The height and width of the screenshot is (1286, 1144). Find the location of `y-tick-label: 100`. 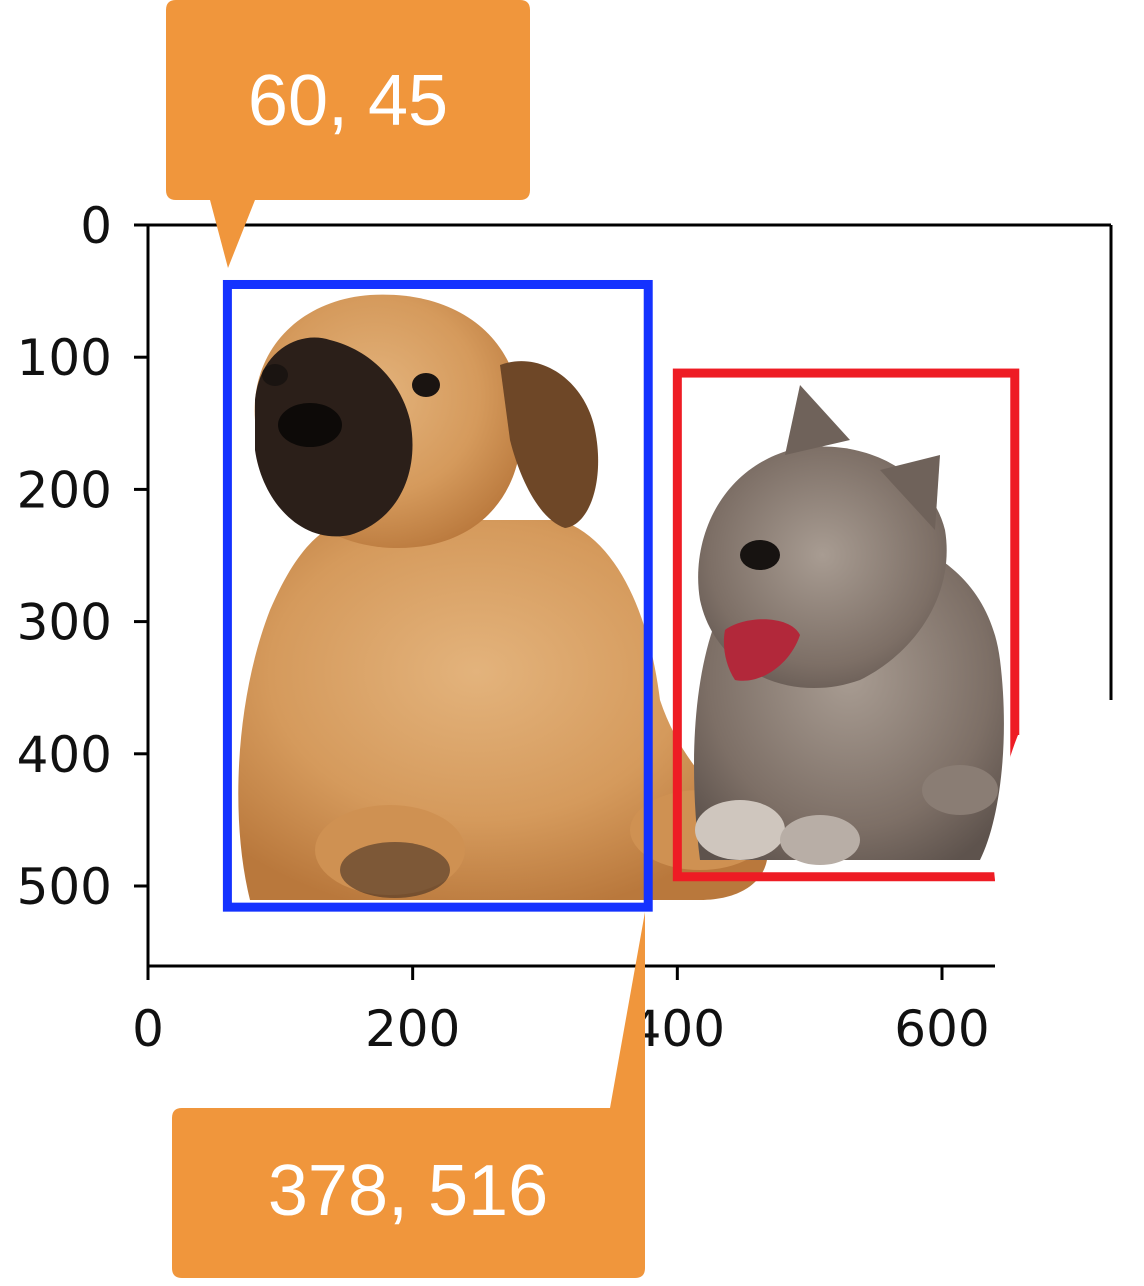

y-tick-label: 100 is located at coordinates (64, 358).